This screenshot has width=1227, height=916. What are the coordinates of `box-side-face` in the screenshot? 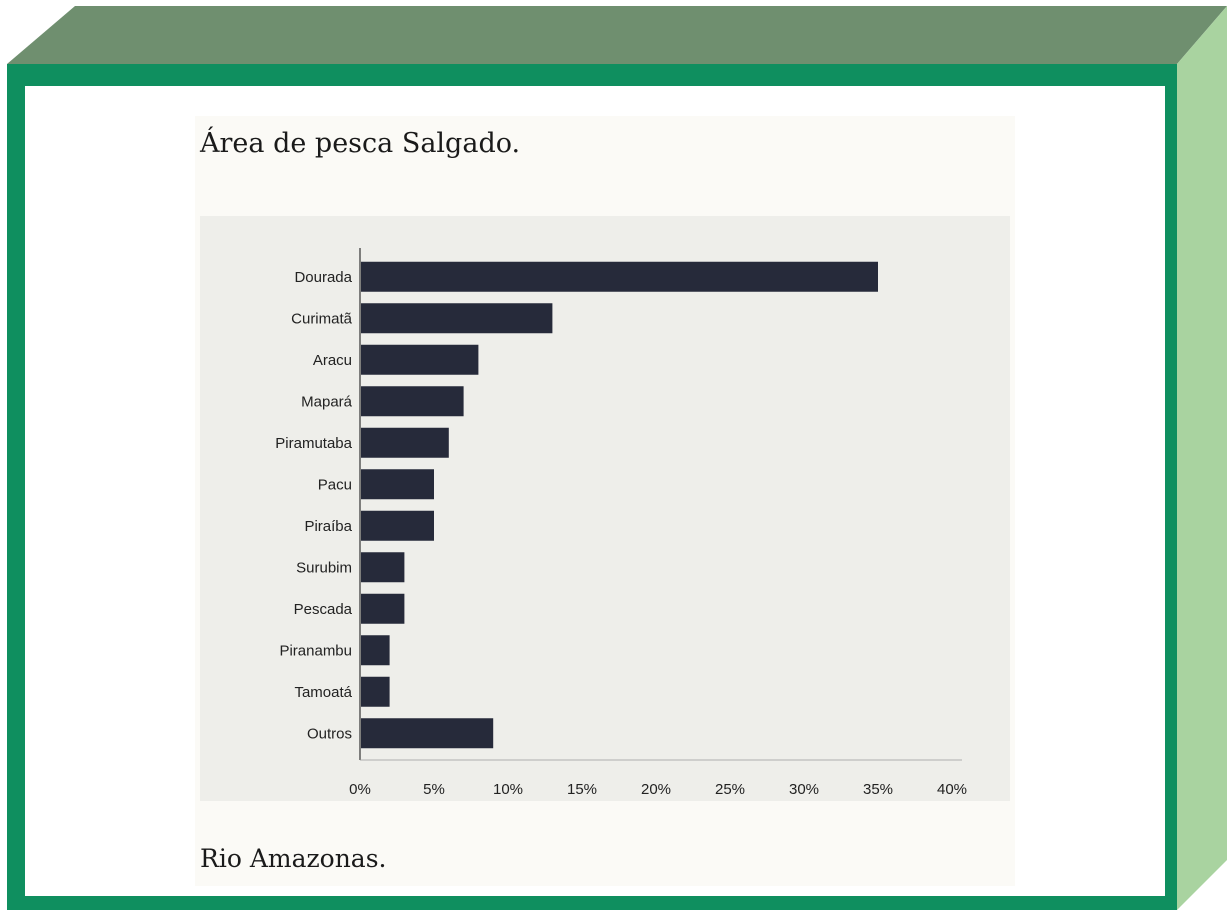 It's located at (1202, 458).